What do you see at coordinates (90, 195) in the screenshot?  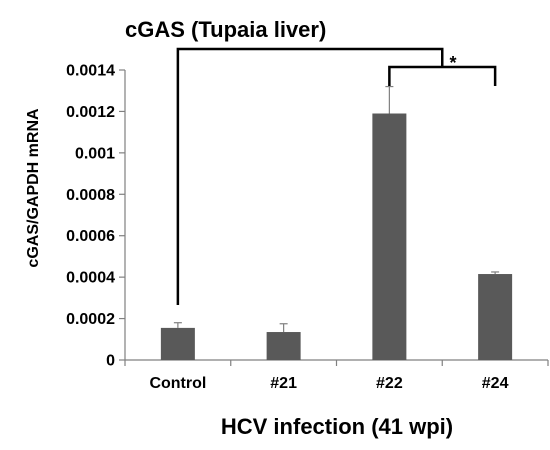 I see `y-tick-label: 0.0008` at bounding box center [90, 195].